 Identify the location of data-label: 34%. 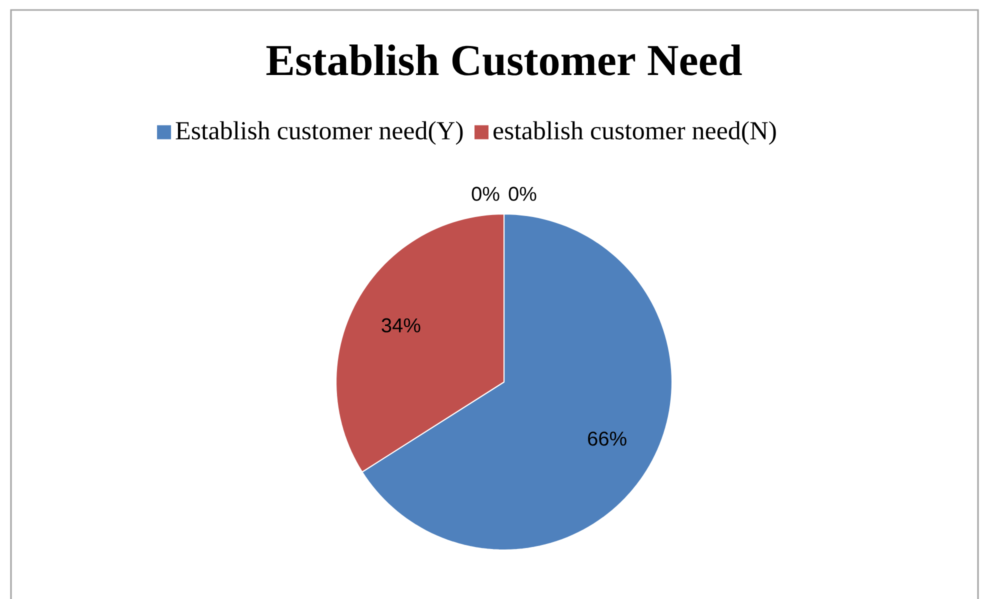
(401, 325).